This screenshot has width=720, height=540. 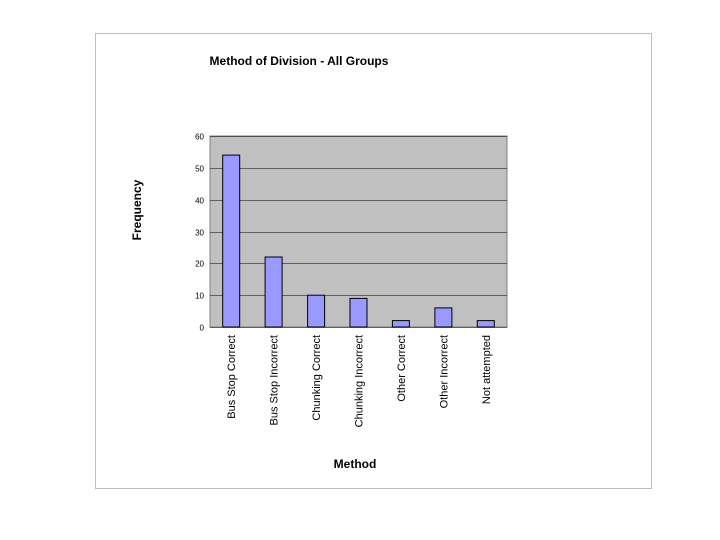 I want to click on y-tick-label: 10, so click(x=199, y=296).